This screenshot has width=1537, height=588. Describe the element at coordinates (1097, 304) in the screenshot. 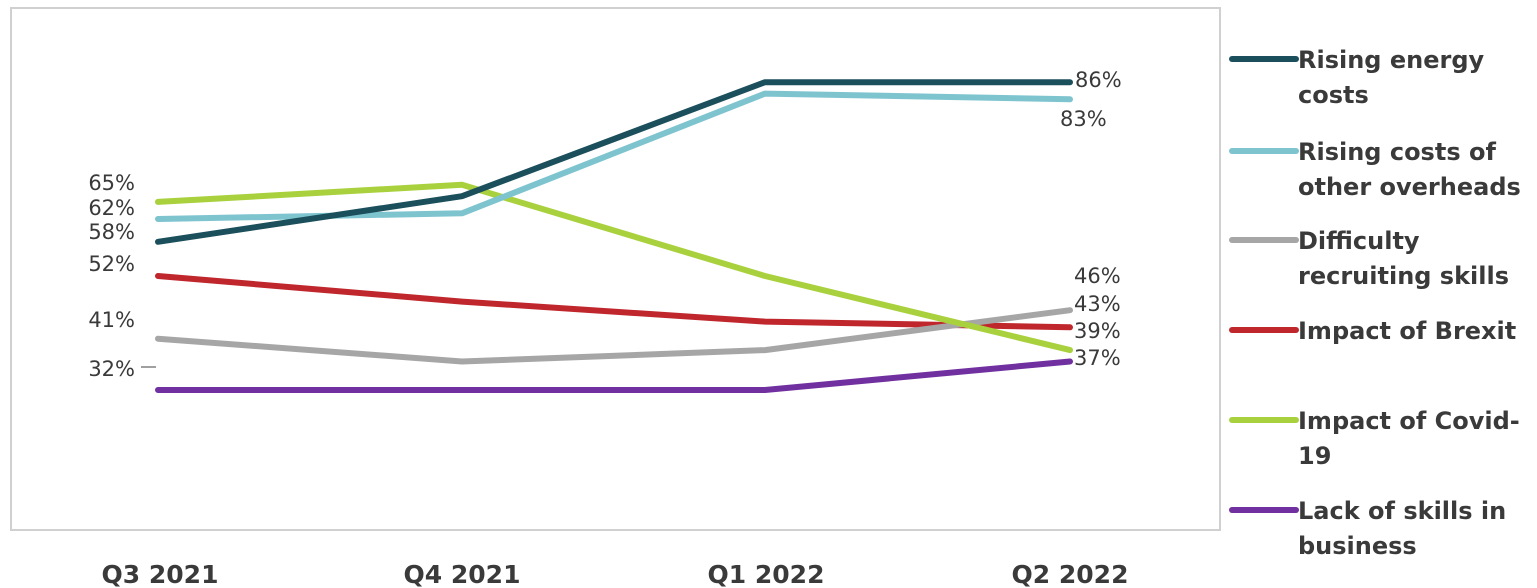

I see `end-value-label: 43%` at that location.